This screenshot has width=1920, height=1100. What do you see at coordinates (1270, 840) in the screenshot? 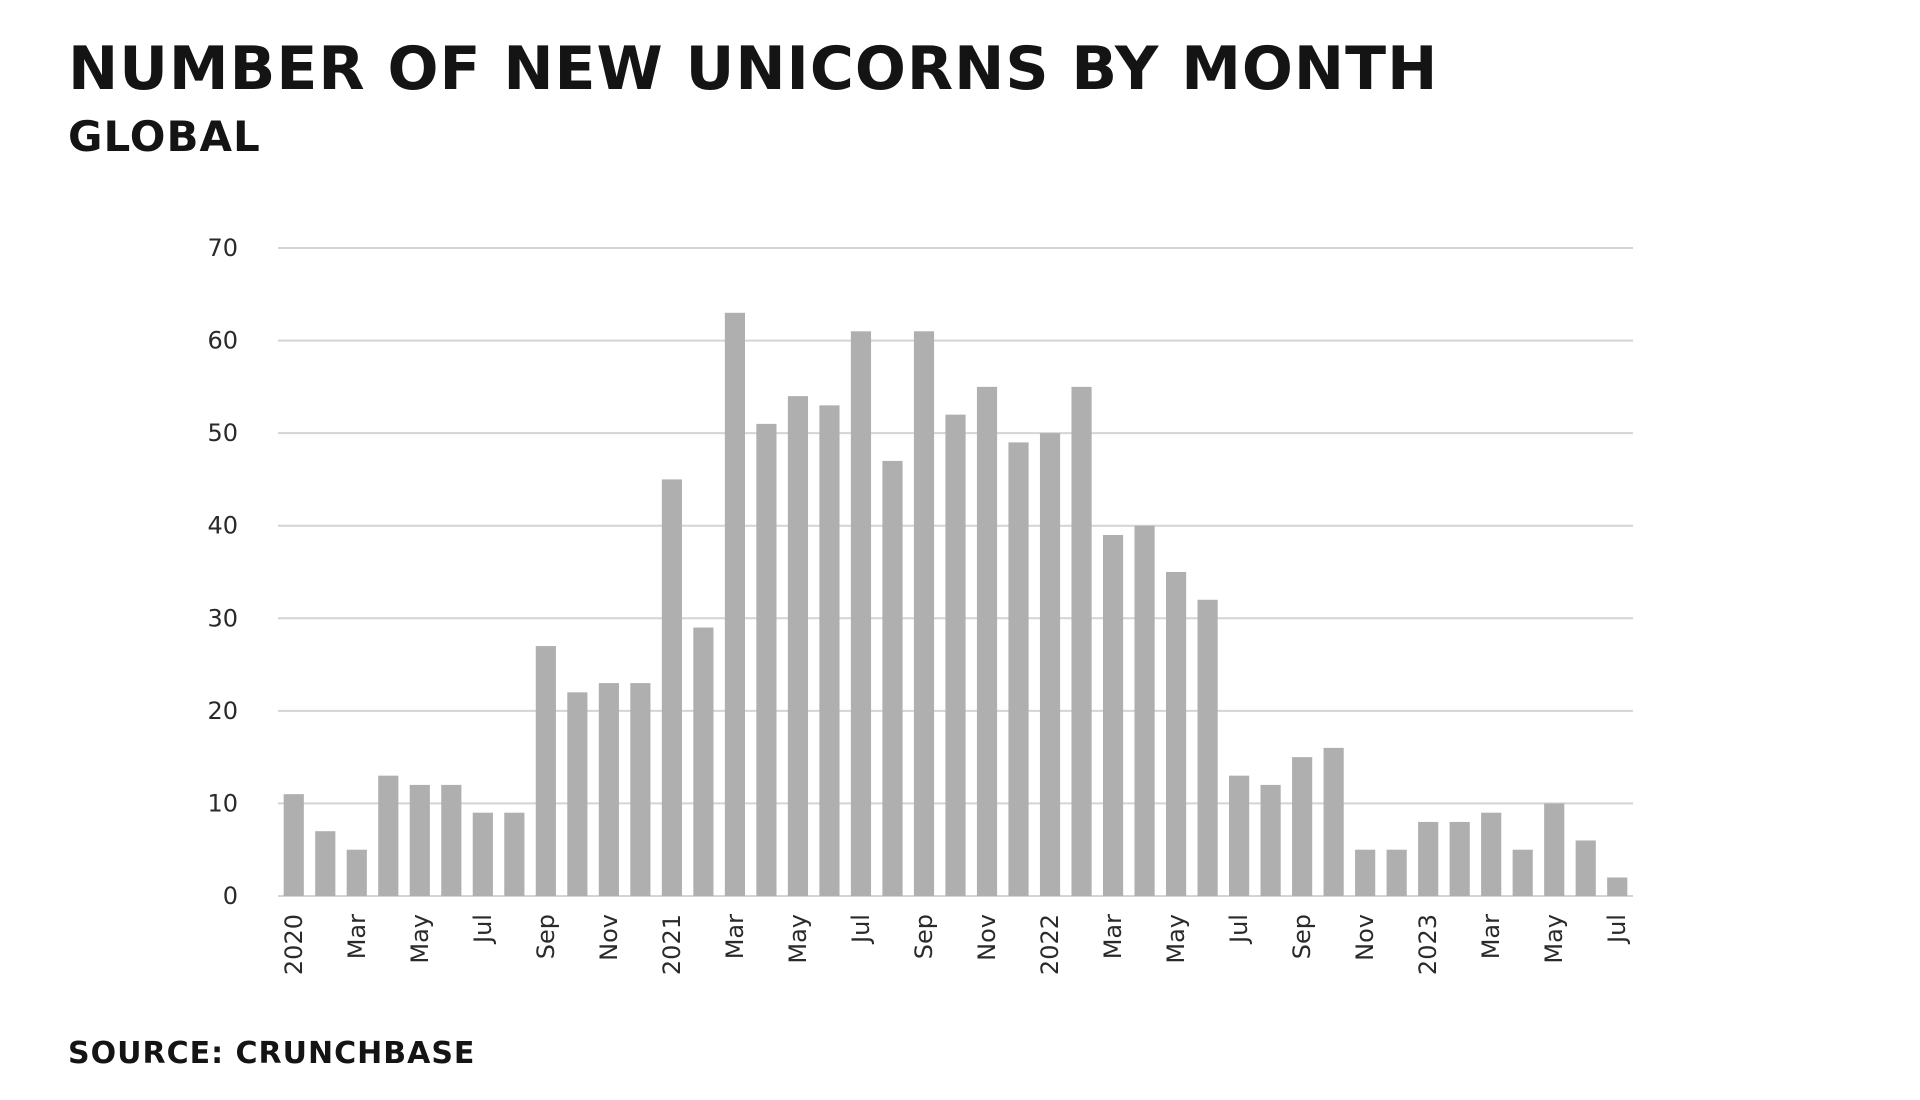
I see `bar-aug-2022` at bounding box center [1270, 840].